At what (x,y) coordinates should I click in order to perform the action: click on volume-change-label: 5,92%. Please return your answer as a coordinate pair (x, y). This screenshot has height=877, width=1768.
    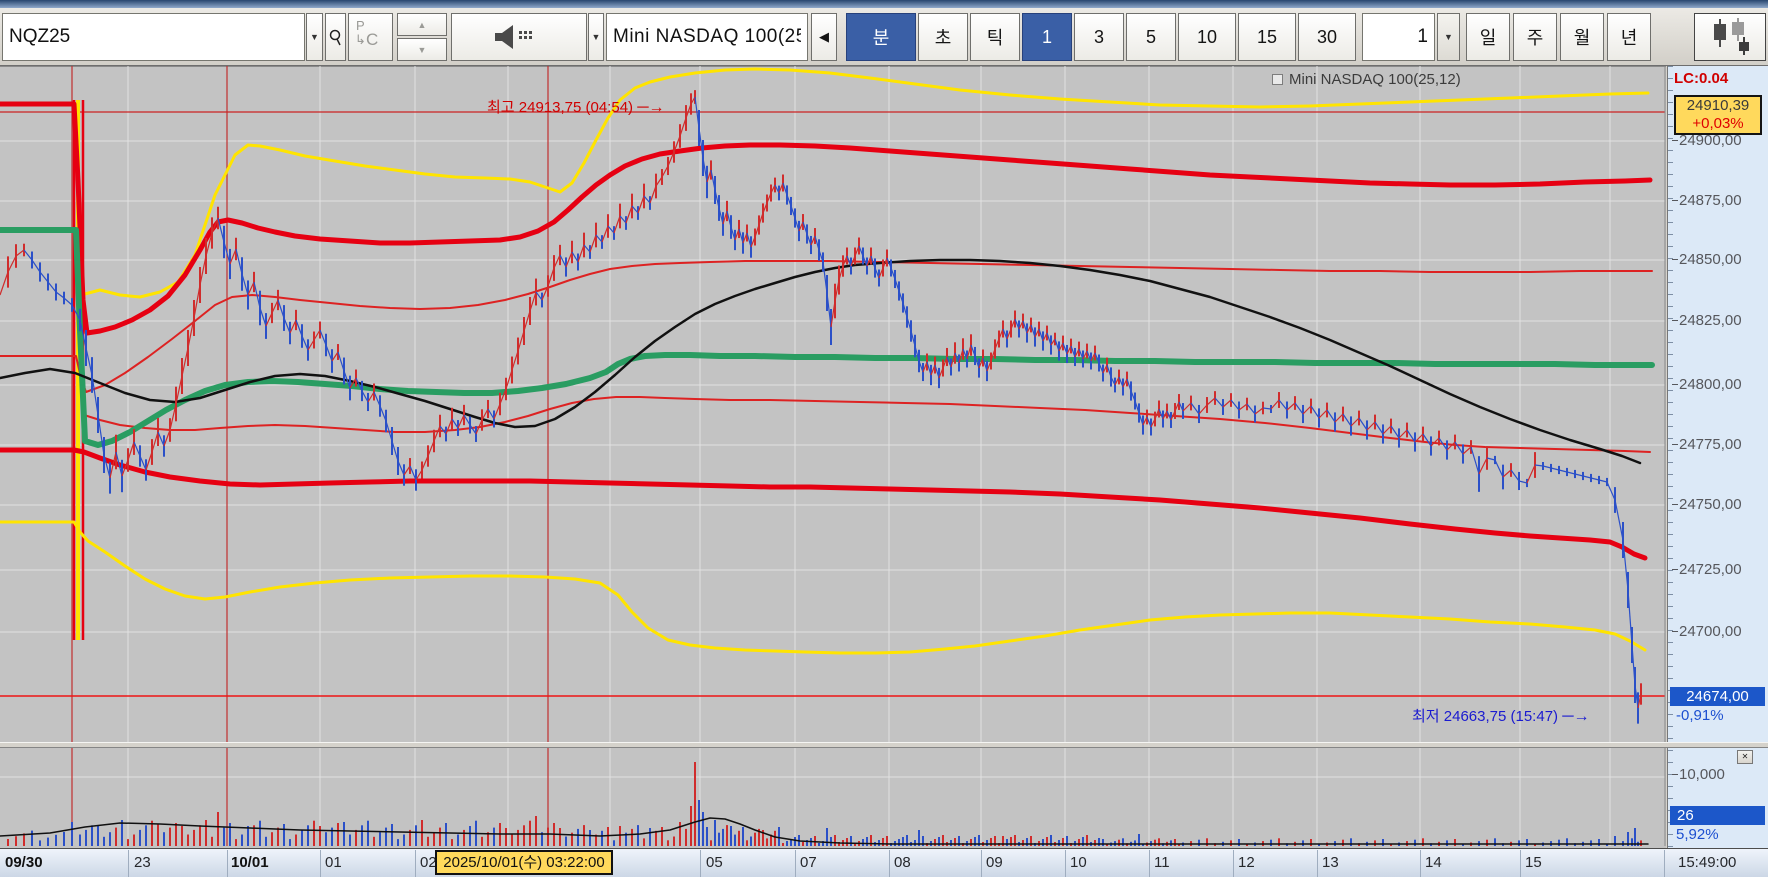
    Looking at the image, I should click on (1697, 834).